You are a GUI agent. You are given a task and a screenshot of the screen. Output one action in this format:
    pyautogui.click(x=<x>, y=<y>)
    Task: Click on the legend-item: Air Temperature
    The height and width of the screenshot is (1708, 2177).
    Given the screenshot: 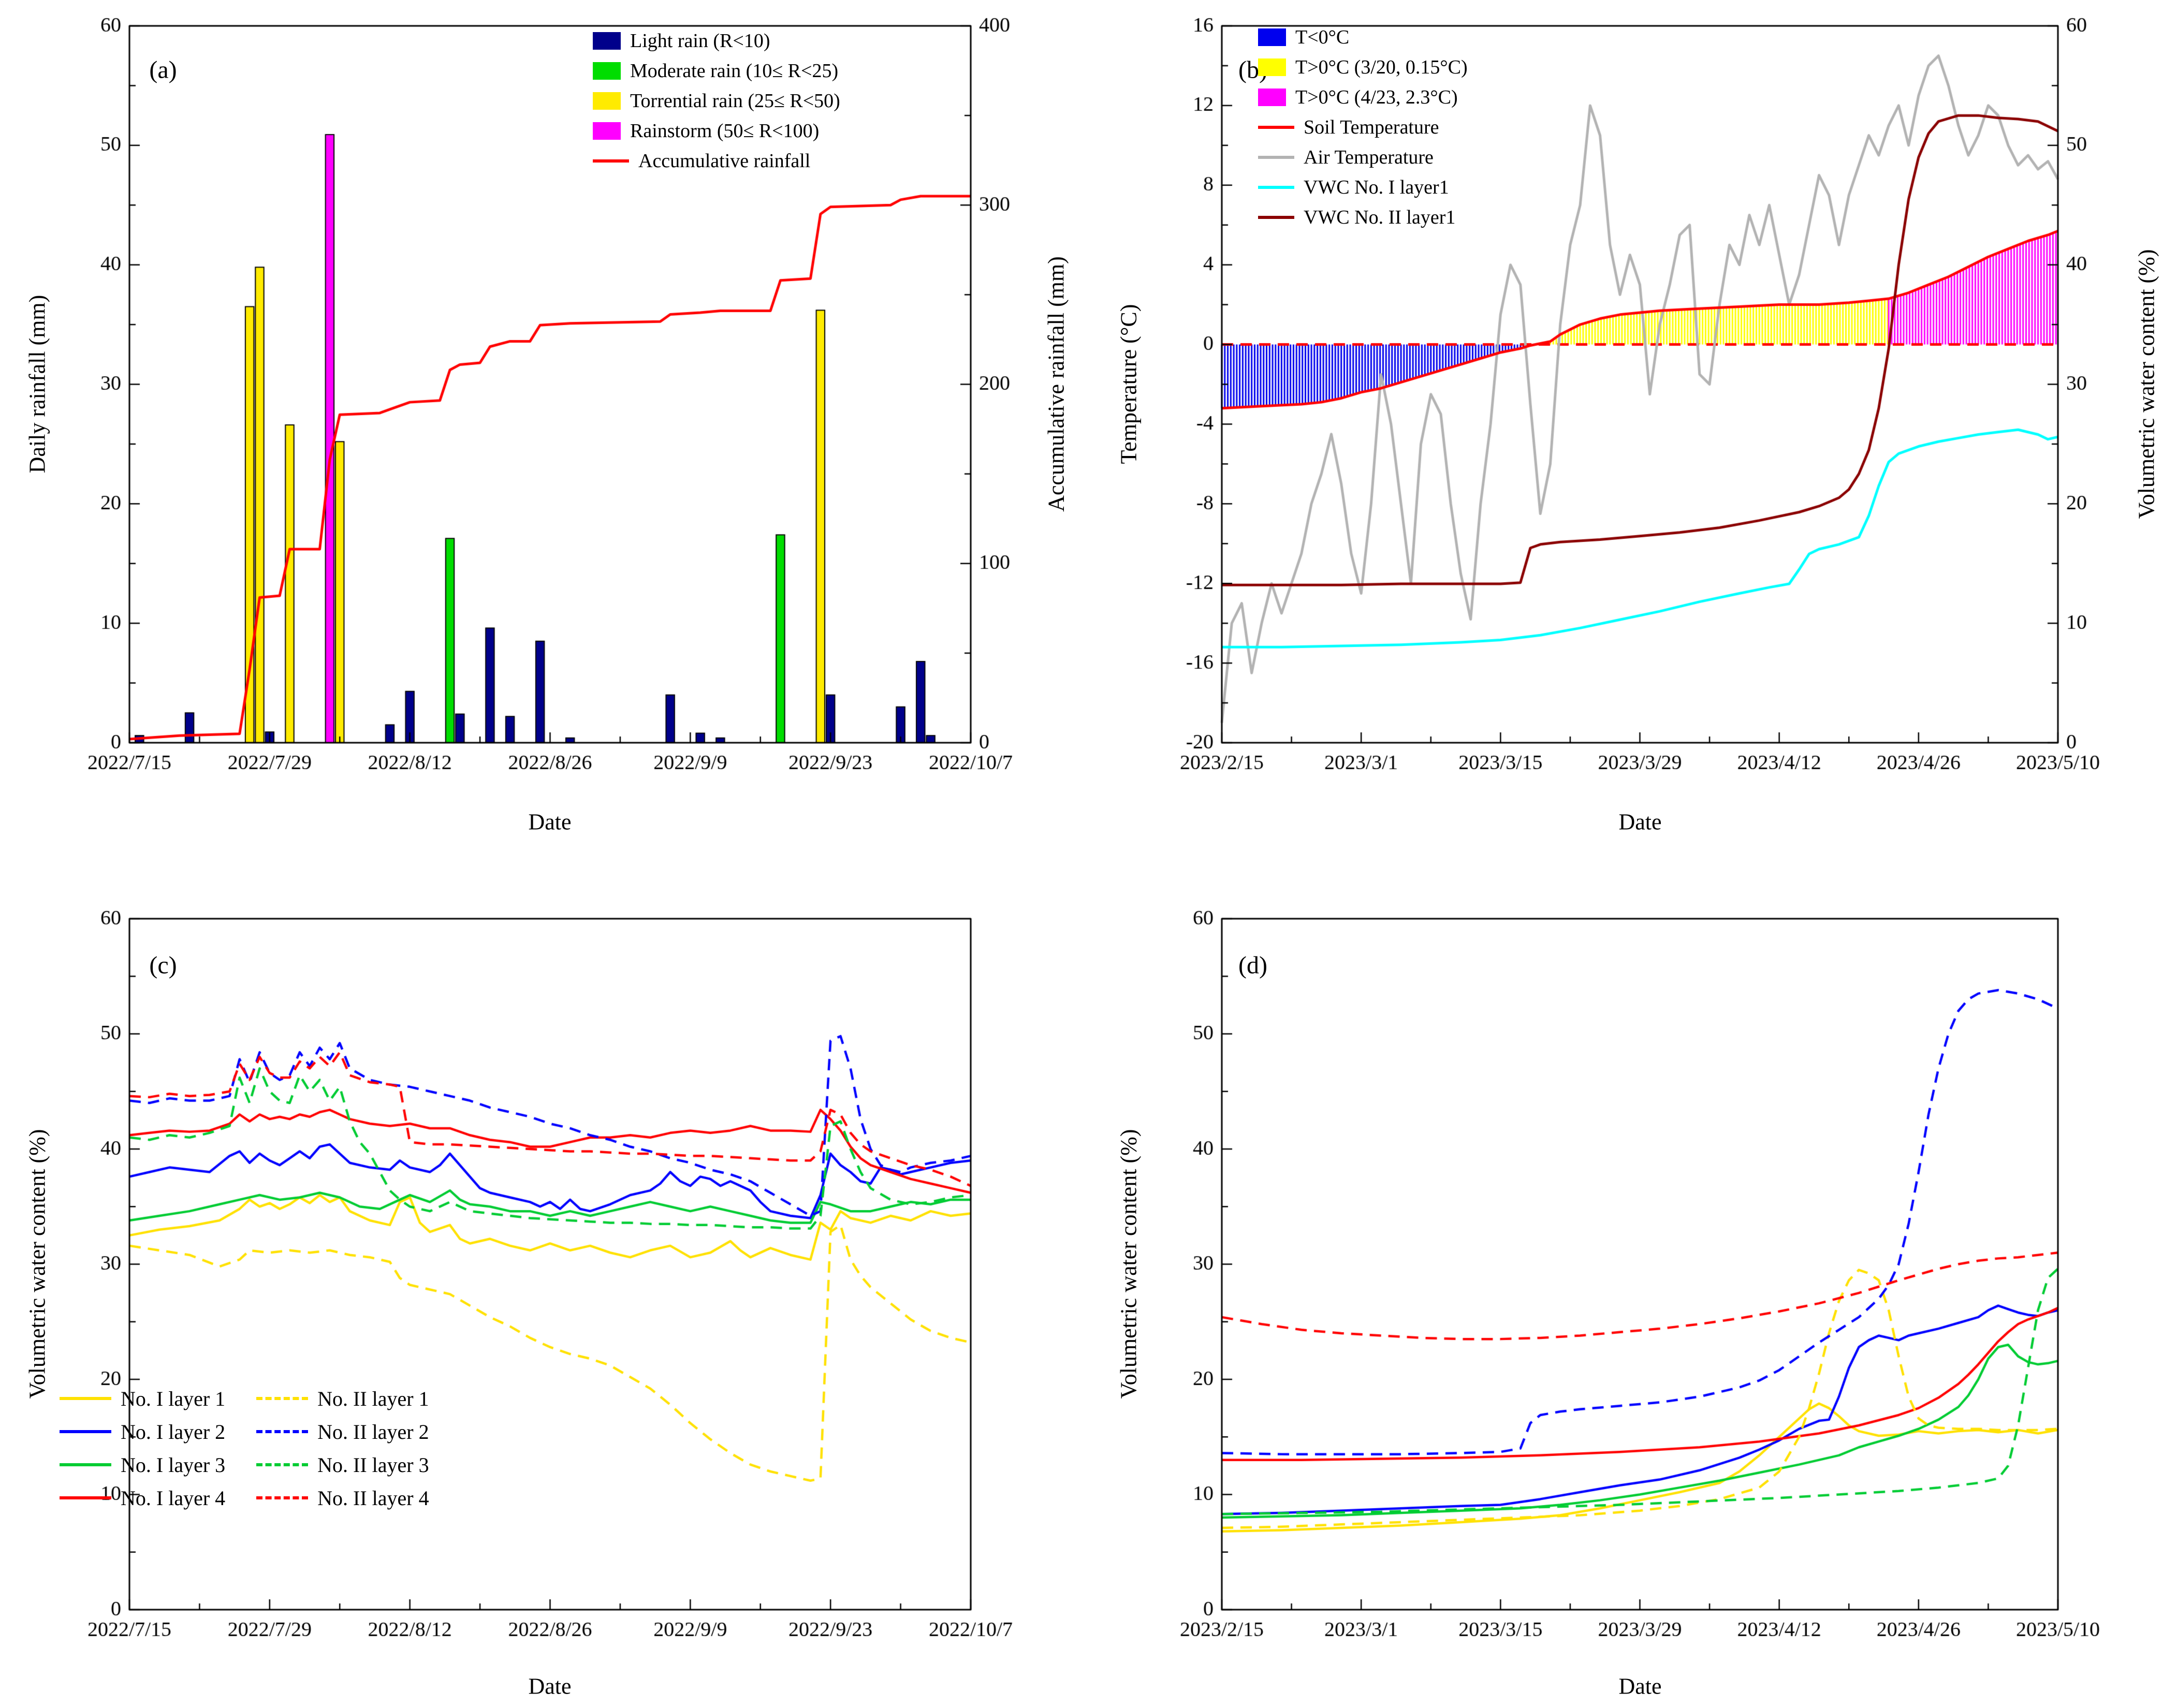 What is the action you would take?
    pyautogui.click(x=1363, y=157)
    